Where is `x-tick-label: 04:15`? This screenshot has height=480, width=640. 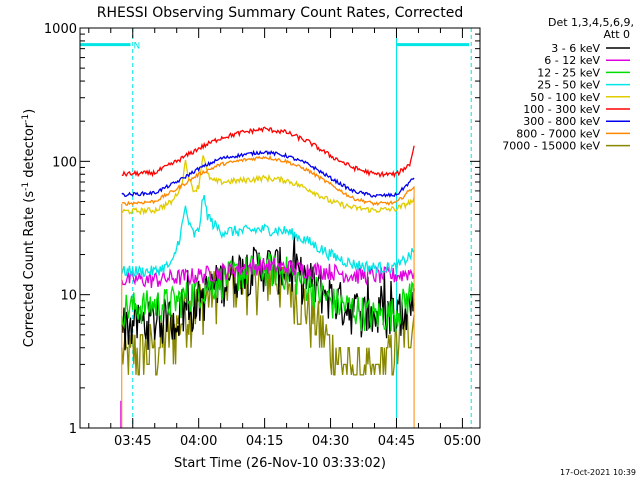
x-tick-label: 04:15 is located at coordinates (264, 441).